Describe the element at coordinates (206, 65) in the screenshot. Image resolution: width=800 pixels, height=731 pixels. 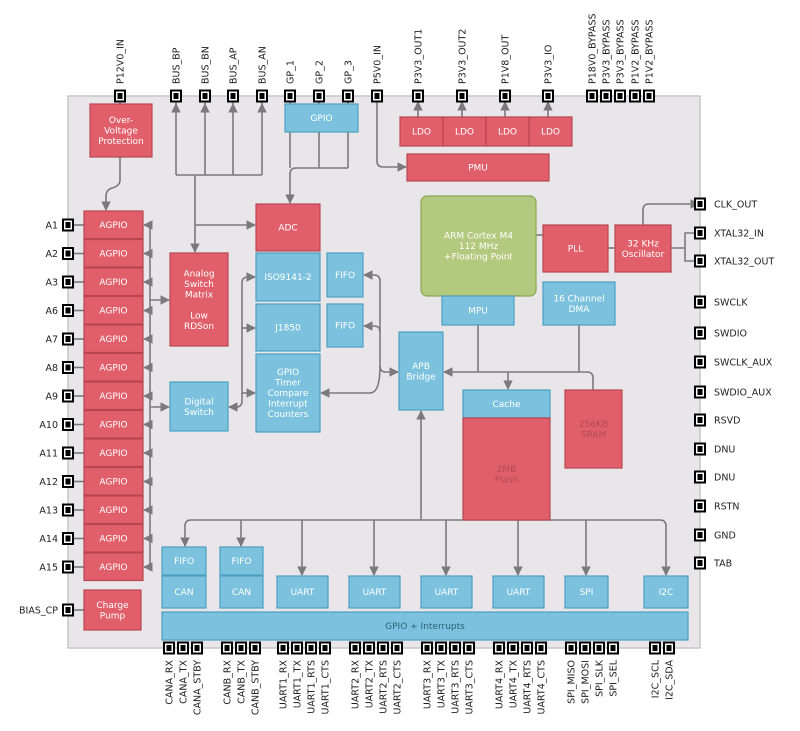
I see `pin-label: BUS_BN` at that location.